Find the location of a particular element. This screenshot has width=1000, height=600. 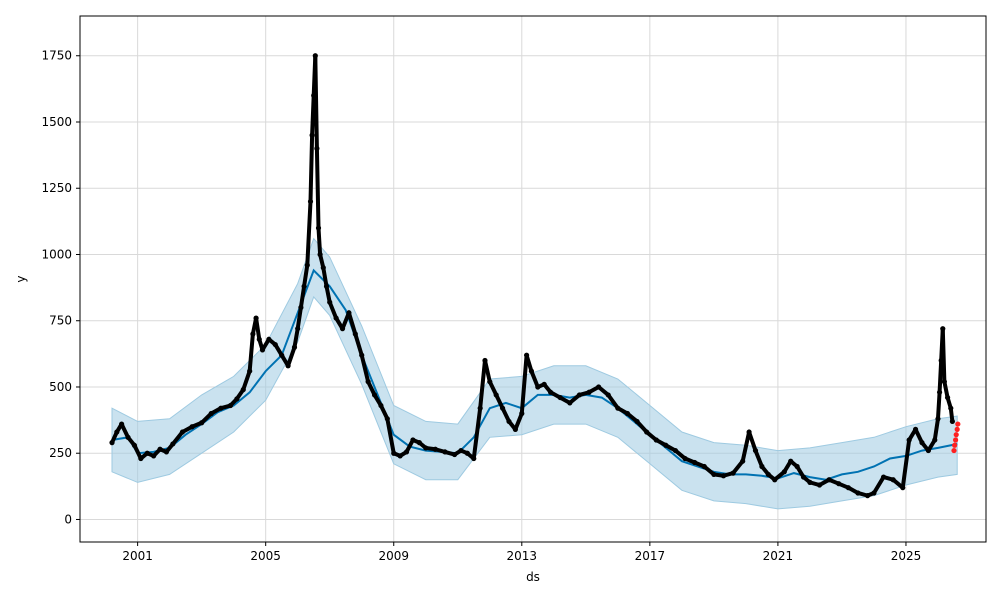

y-tick-label: 250 is located at coordinates (60, 453).